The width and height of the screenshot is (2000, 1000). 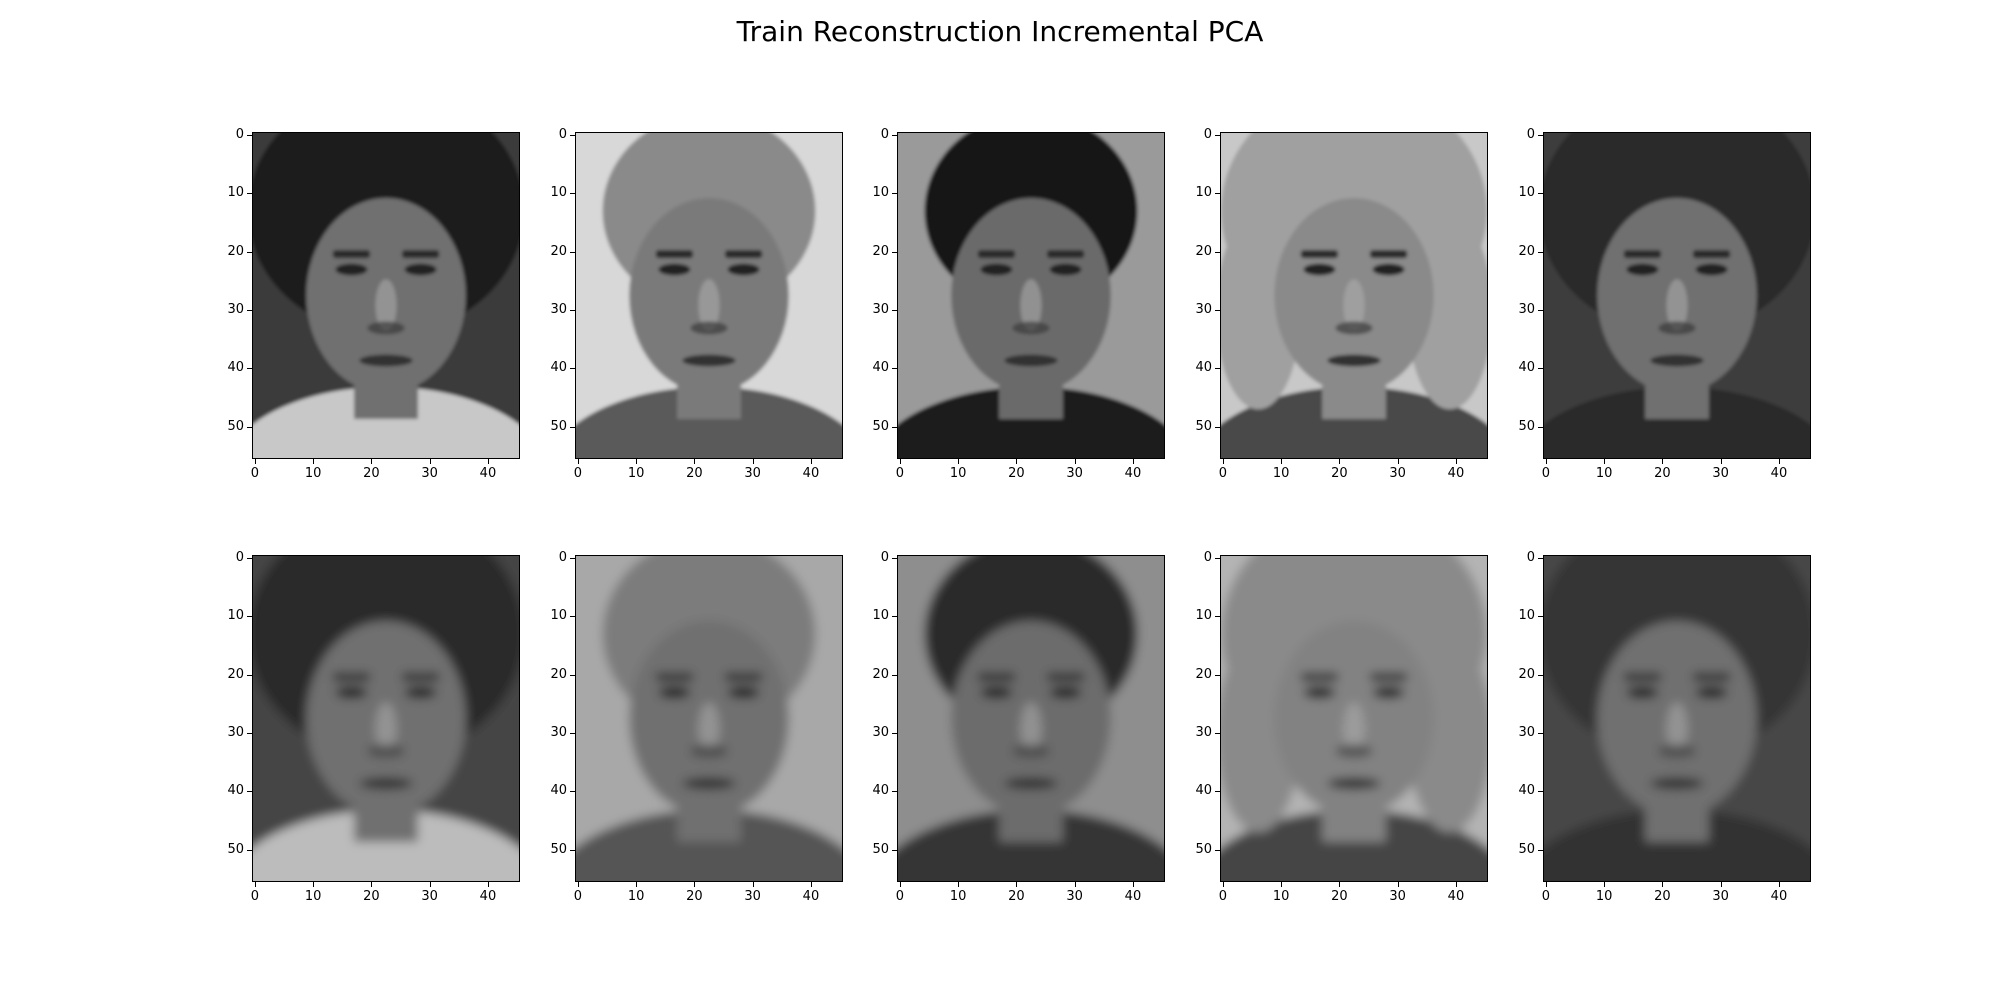 I want to click on x-tick-label: 20, so click(x=1662, y=473).